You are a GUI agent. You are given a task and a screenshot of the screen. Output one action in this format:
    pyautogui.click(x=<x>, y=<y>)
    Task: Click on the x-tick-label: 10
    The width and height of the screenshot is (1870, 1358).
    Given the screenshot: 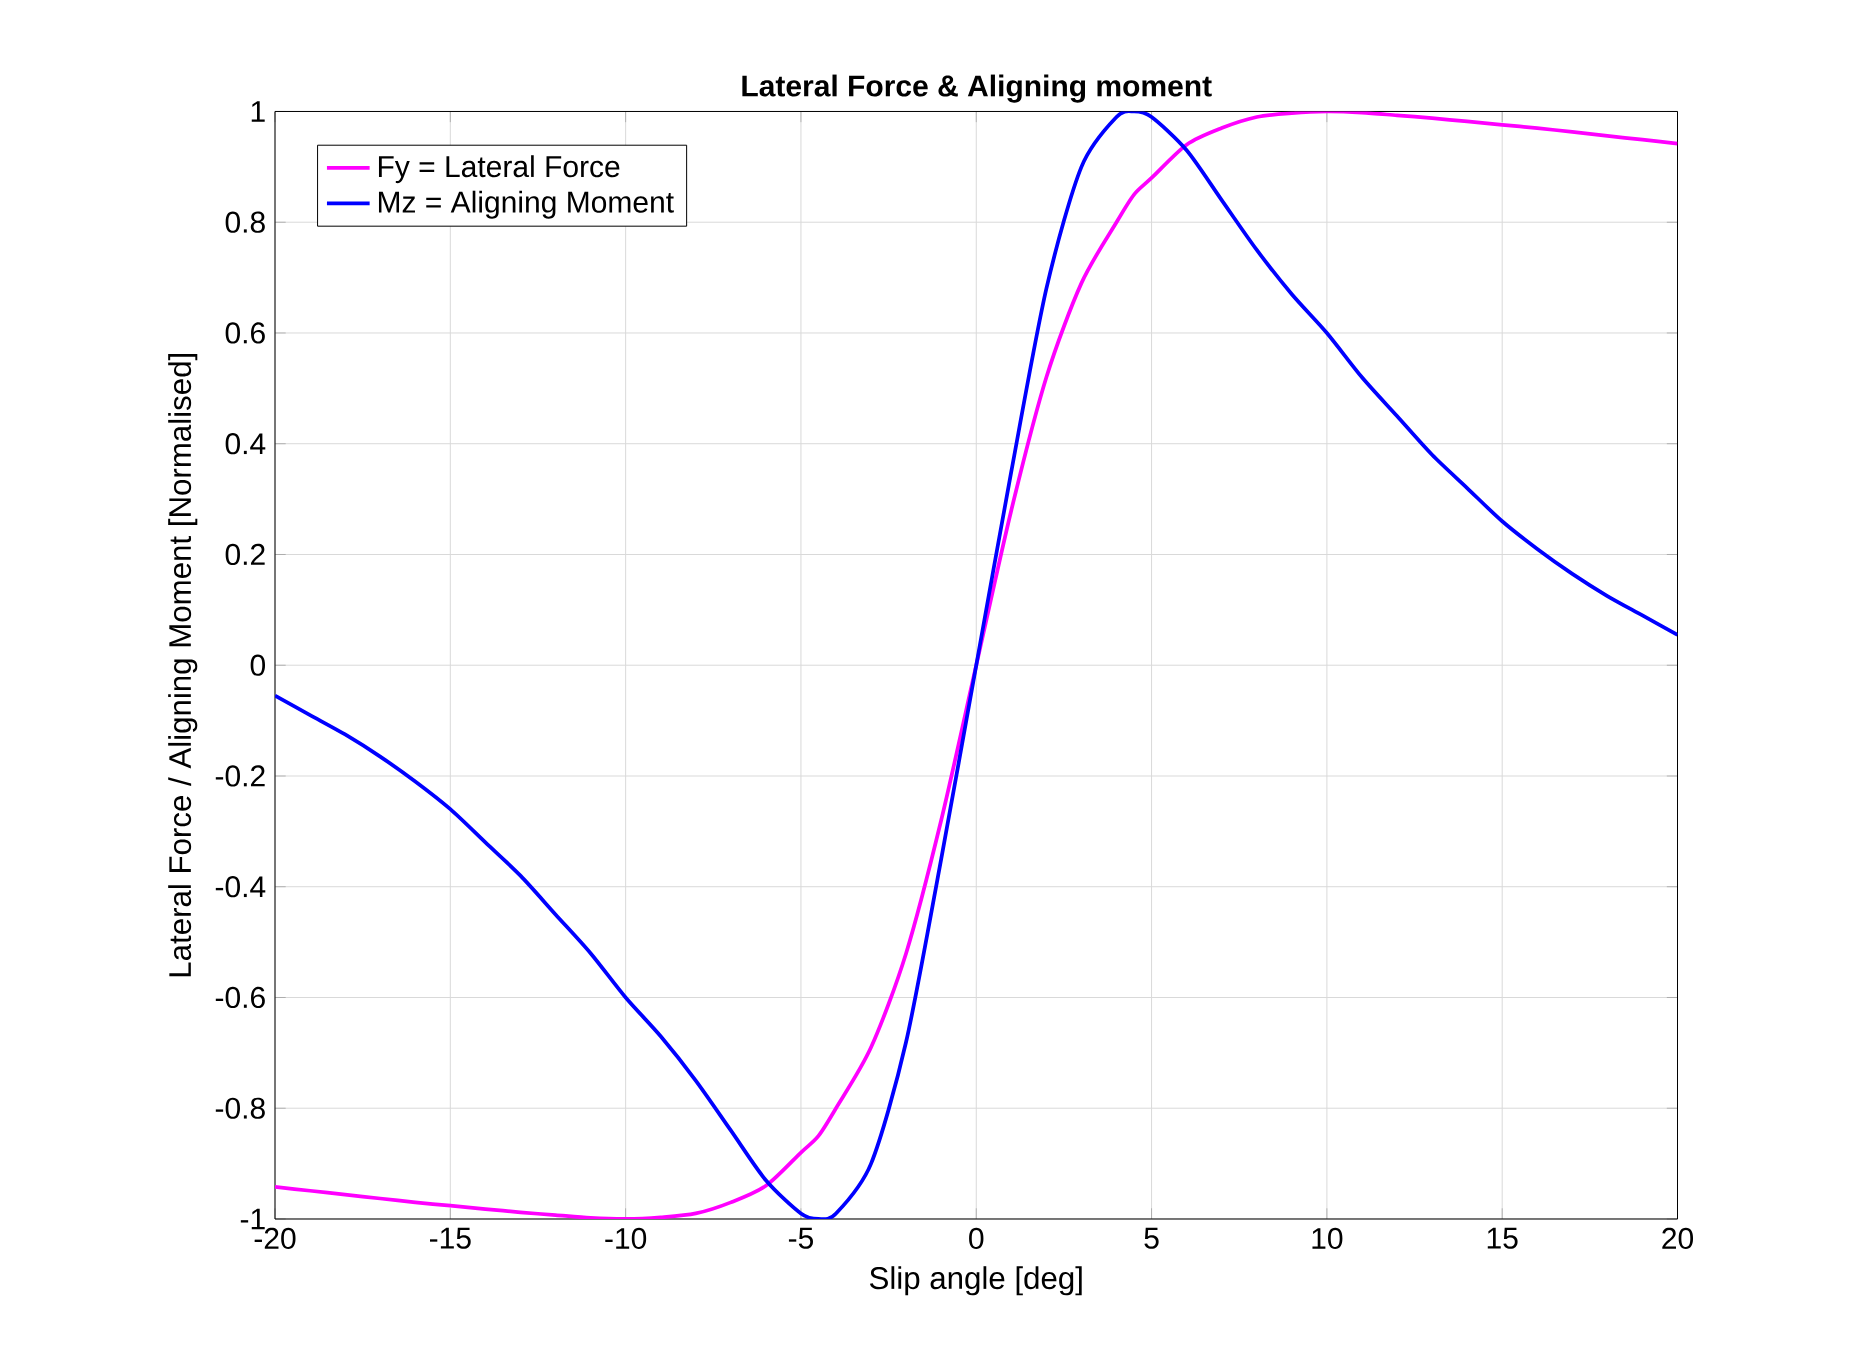 What is the action you would take?
    pyautogui.click(x=1327, y=1238)
    